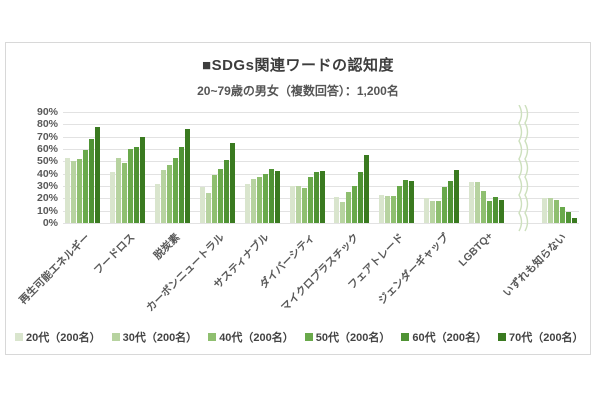  I want to click on bar-group: サスティナブル, so click(246, 201).